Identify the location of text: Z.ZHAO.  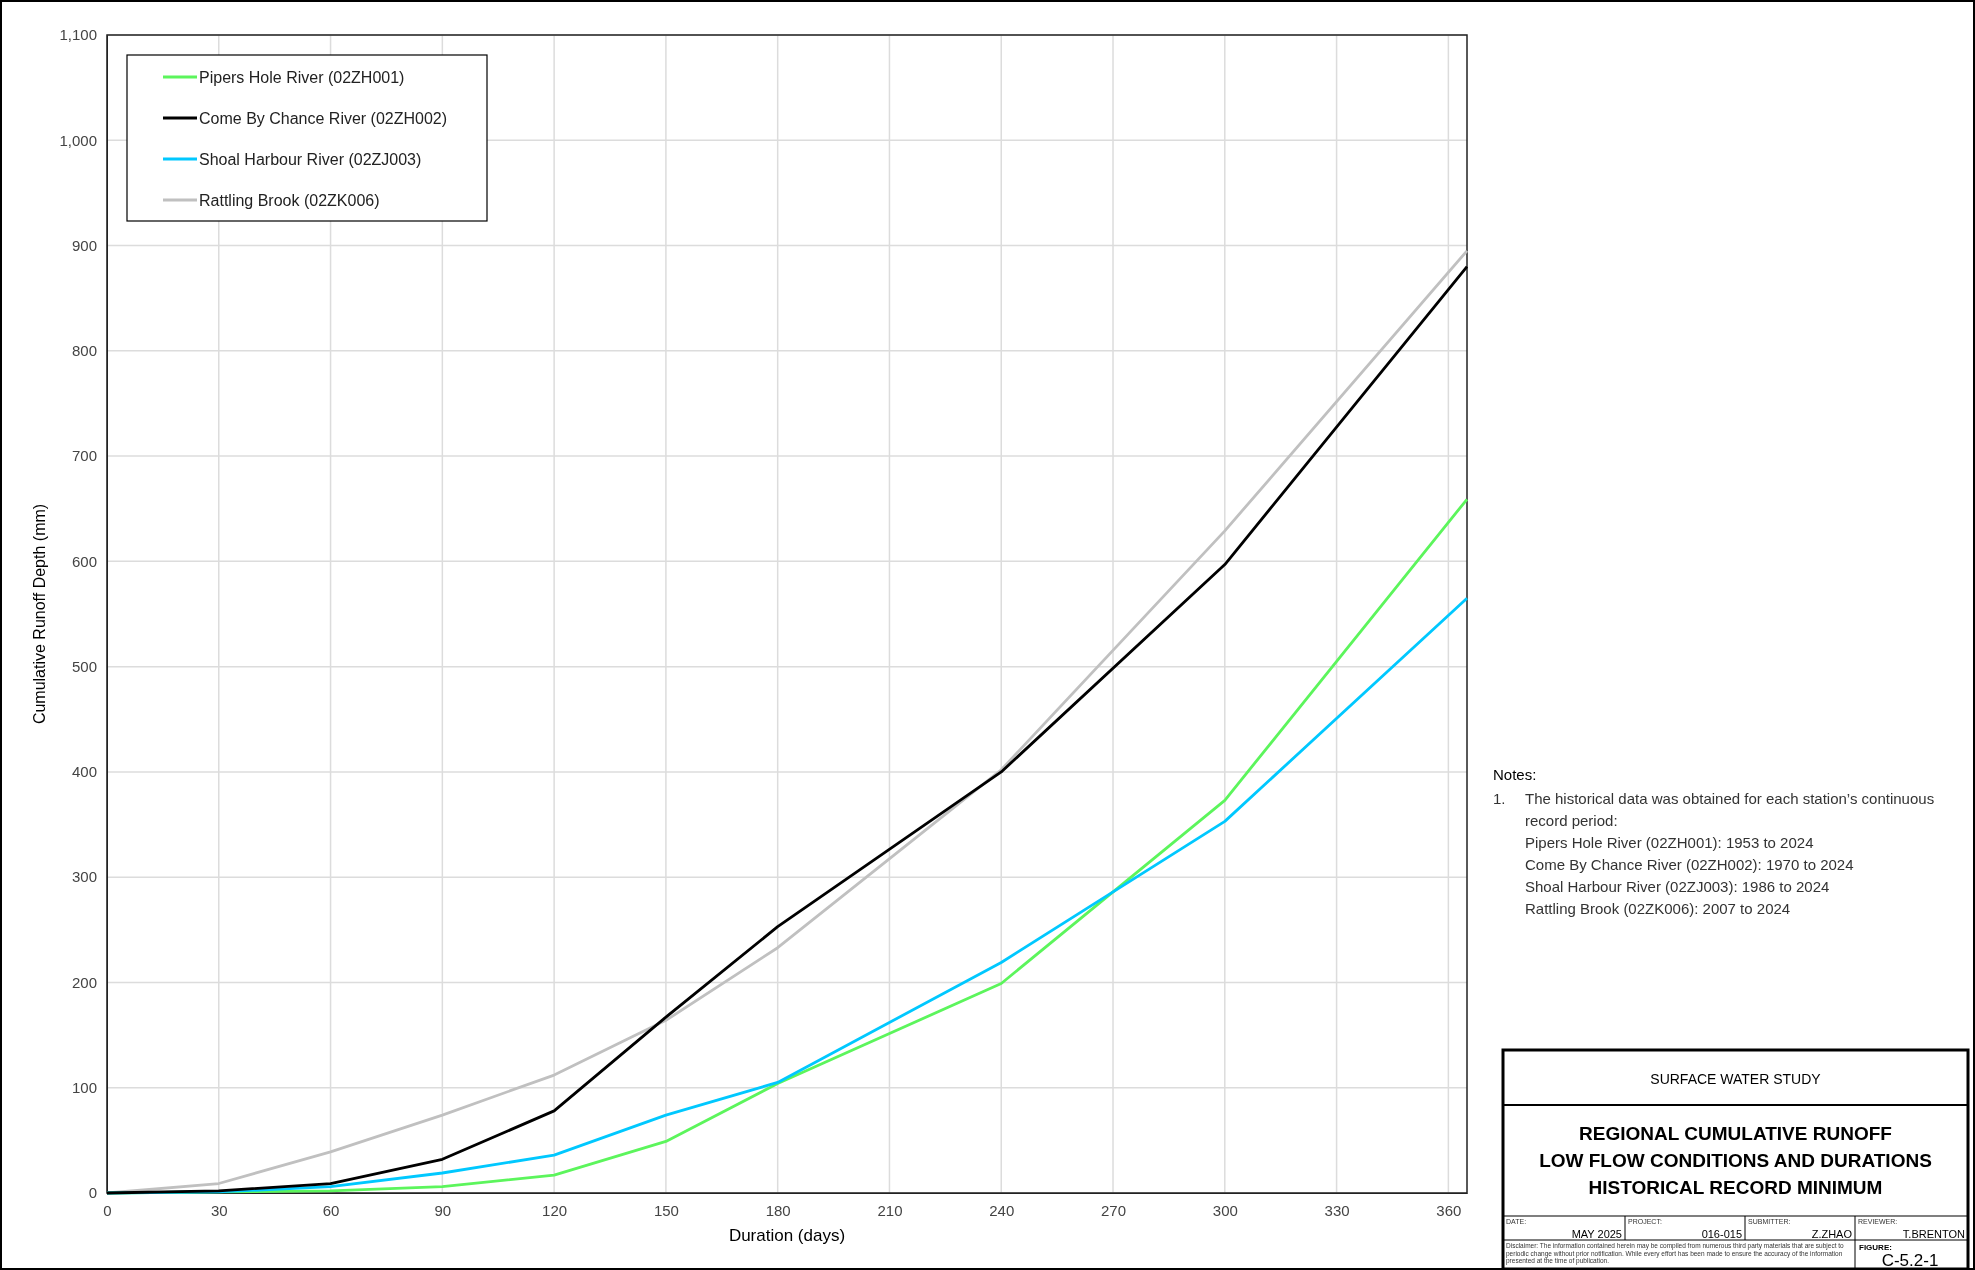
(1832, 1234).